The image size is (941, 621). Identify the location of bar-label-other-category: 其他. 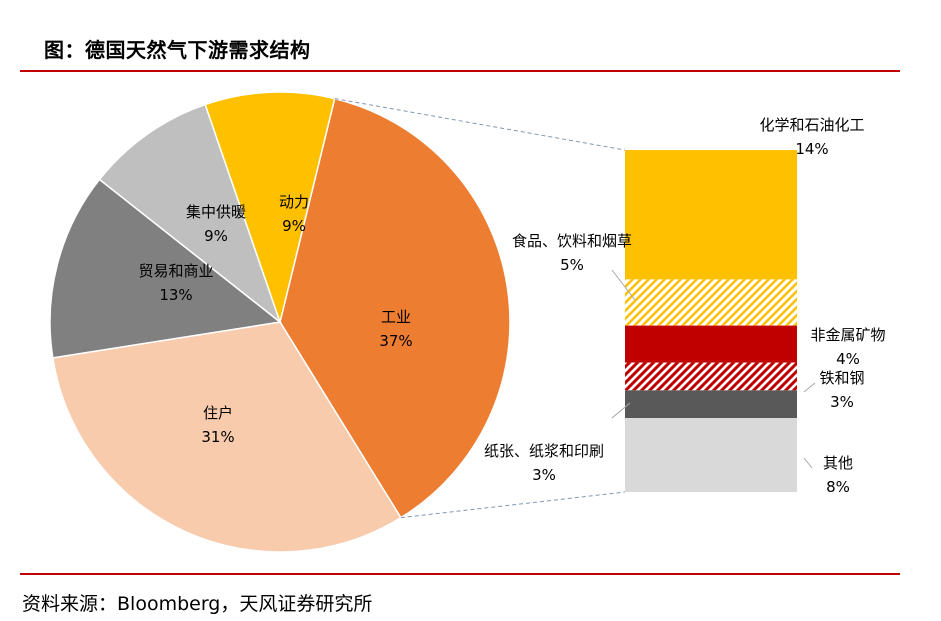
(838, 463).